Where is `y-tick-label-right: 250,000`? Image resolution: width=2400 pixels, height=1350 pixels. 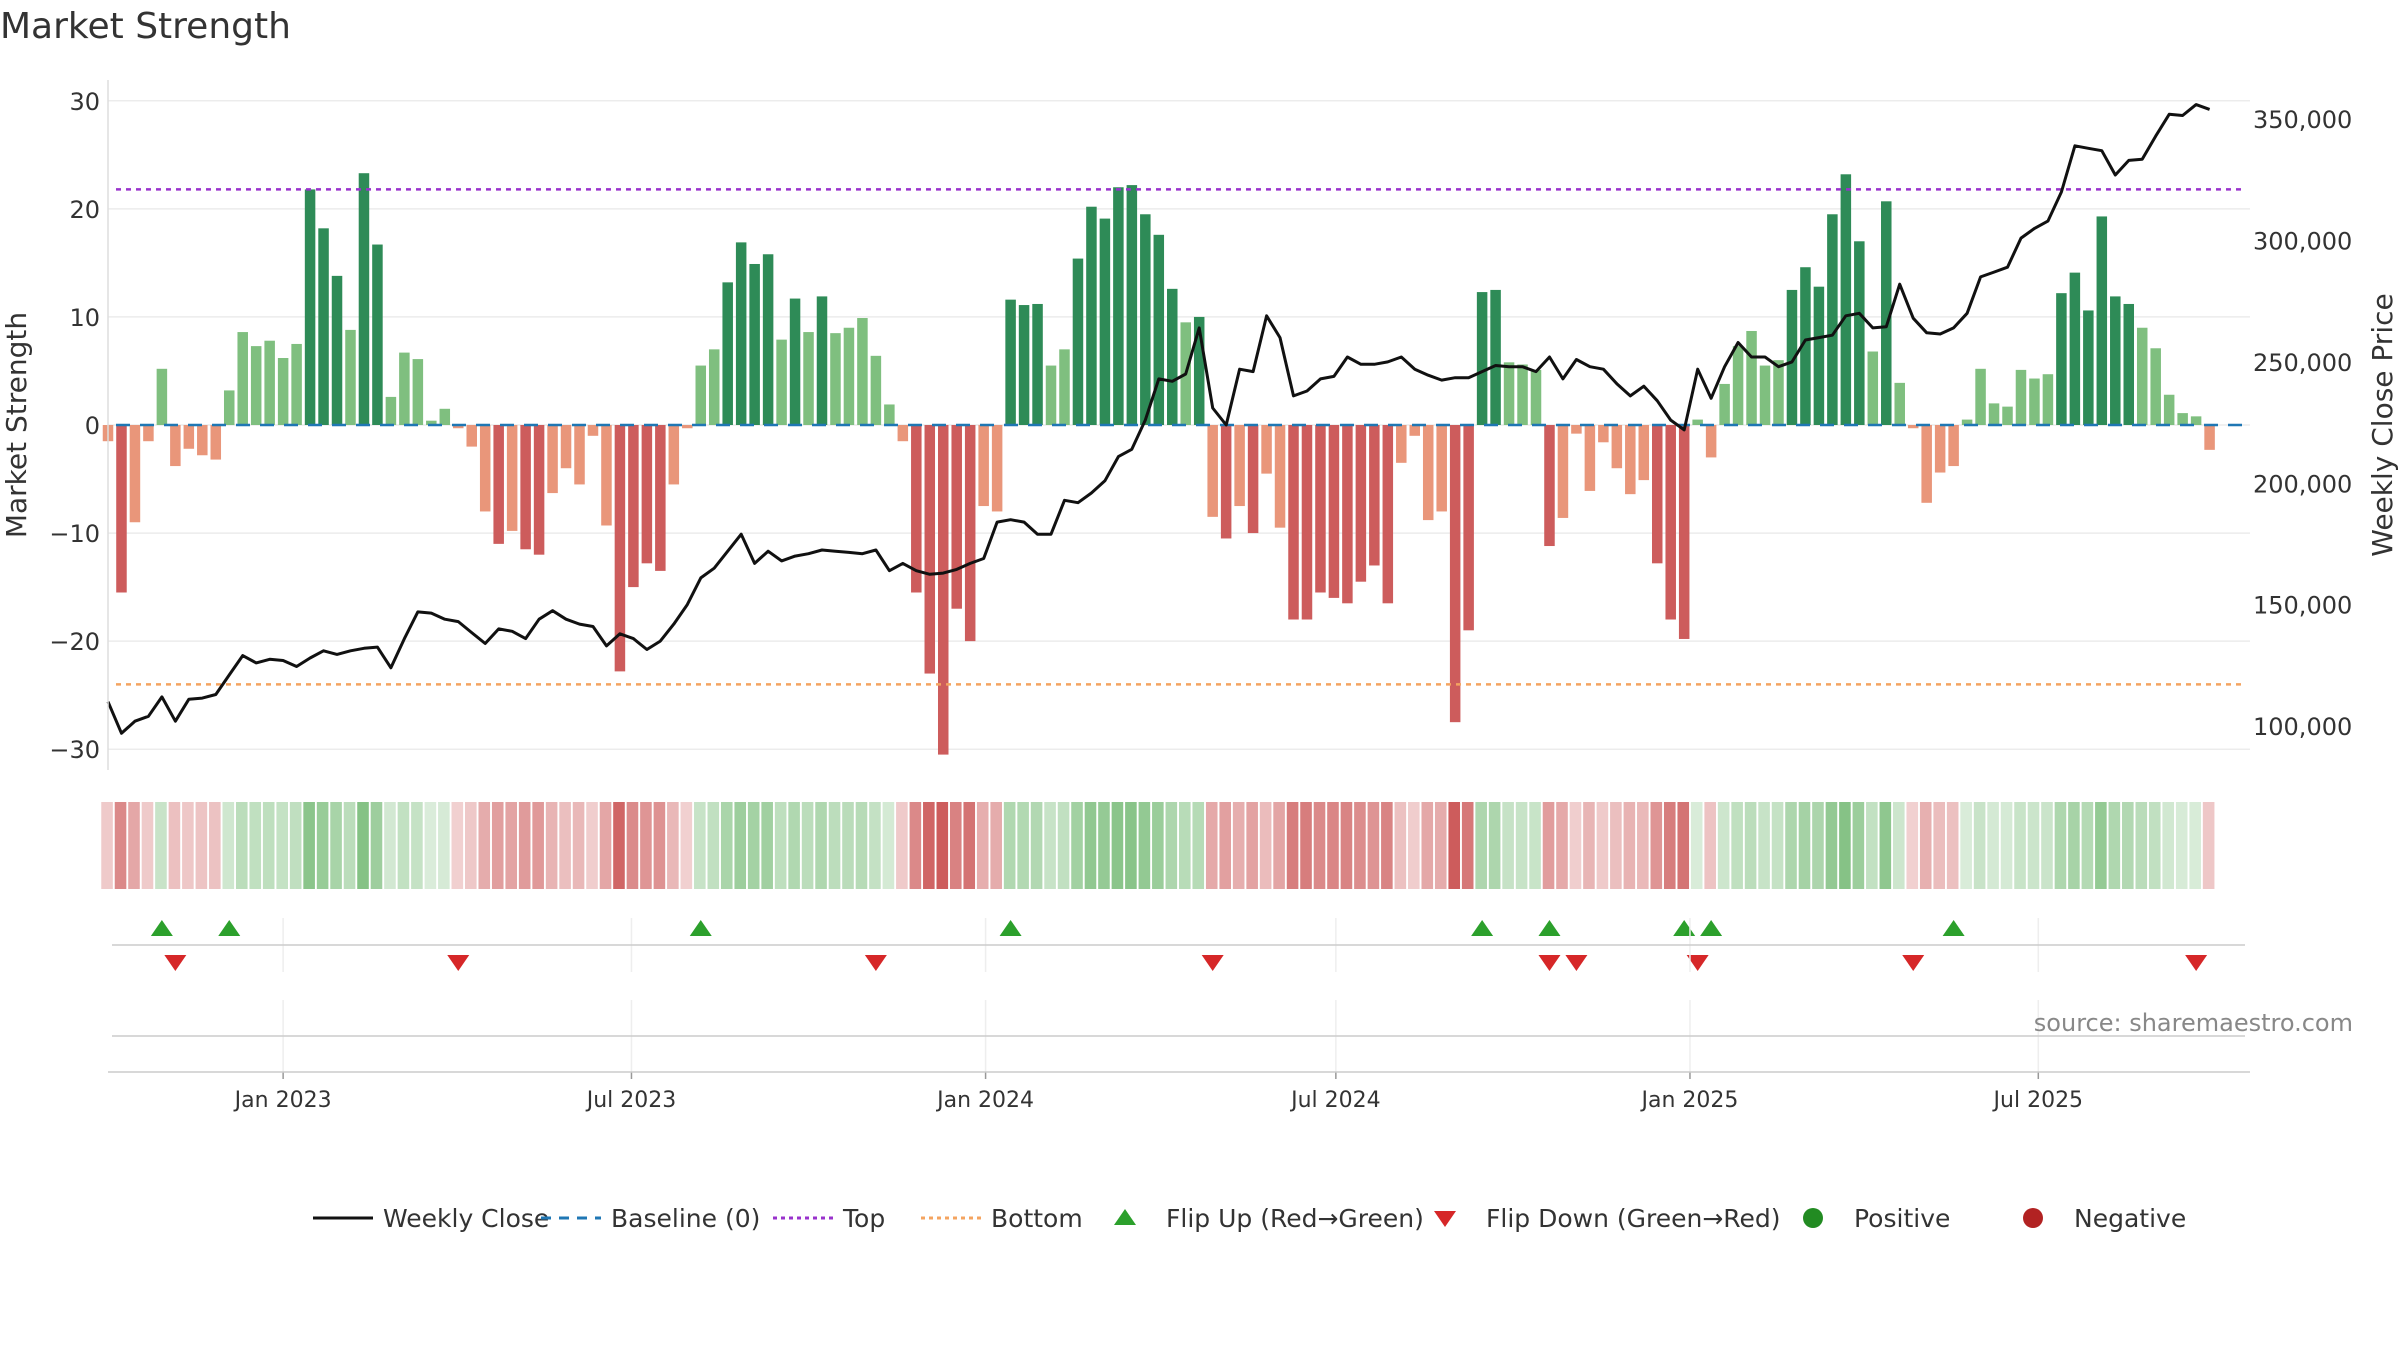 y-tick-label-right: 250,000 is located at coordinates (2302, 363).